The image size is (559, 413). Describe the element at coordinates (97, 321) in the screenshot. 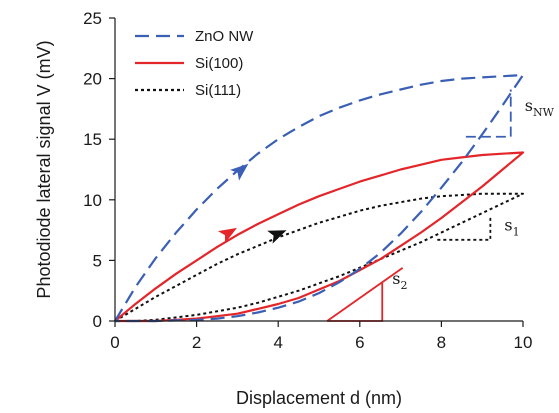

I see `y-tick-label: 0` at that location.